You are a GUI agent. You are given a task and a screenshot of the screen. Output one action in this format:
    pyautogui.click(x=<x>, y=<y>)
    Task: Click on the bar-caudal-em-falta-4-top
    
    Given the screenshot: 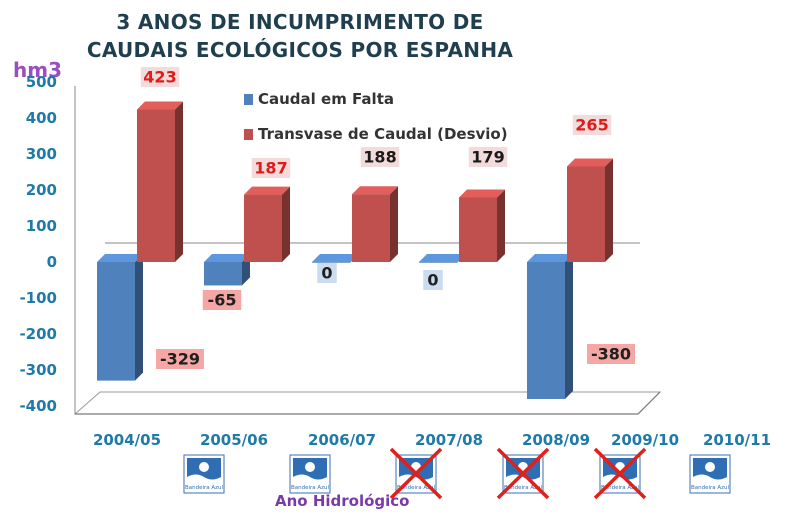 What is the action you would take?
    pyautogui.click(x=550, y=258)
    